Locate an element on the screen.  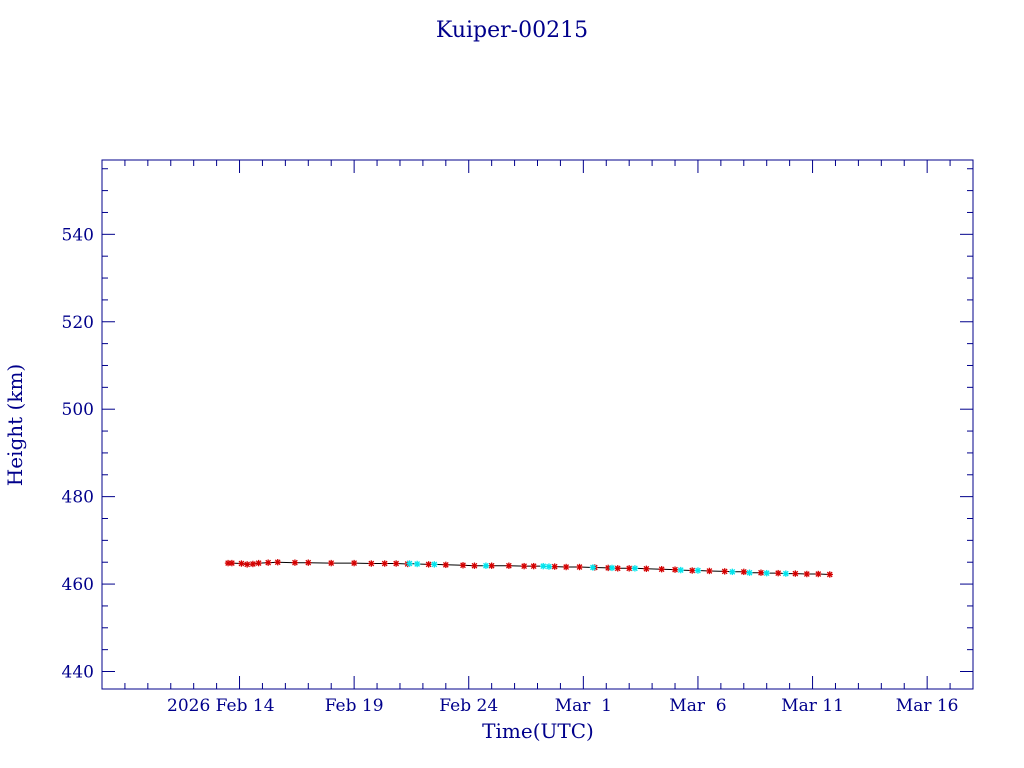
x-tick-label: Feb 19 is located at coordinates (354, 706).